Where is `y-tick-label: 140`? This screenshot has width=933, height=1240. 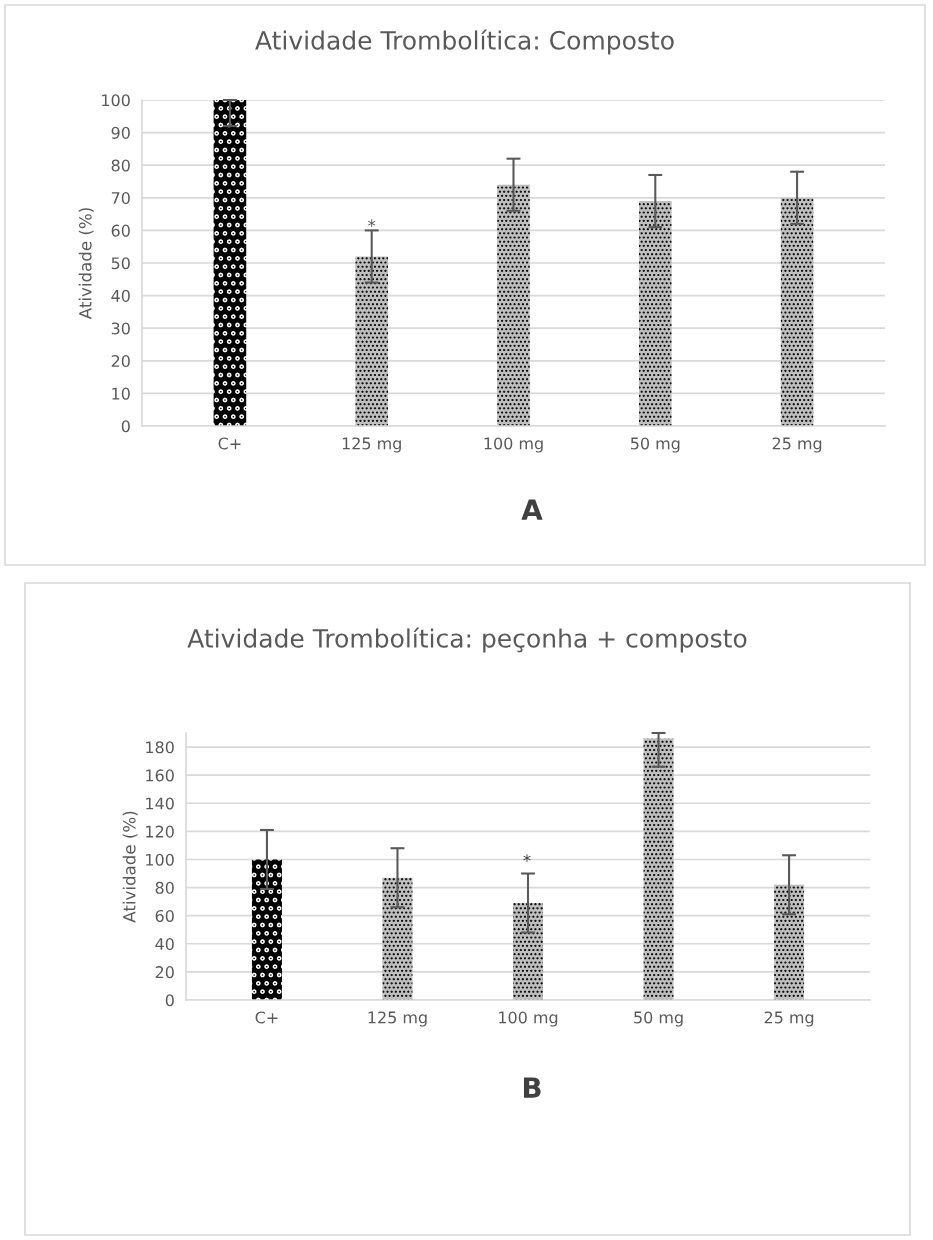 y-tick-label: 140 is located at coordinates (160, 803).